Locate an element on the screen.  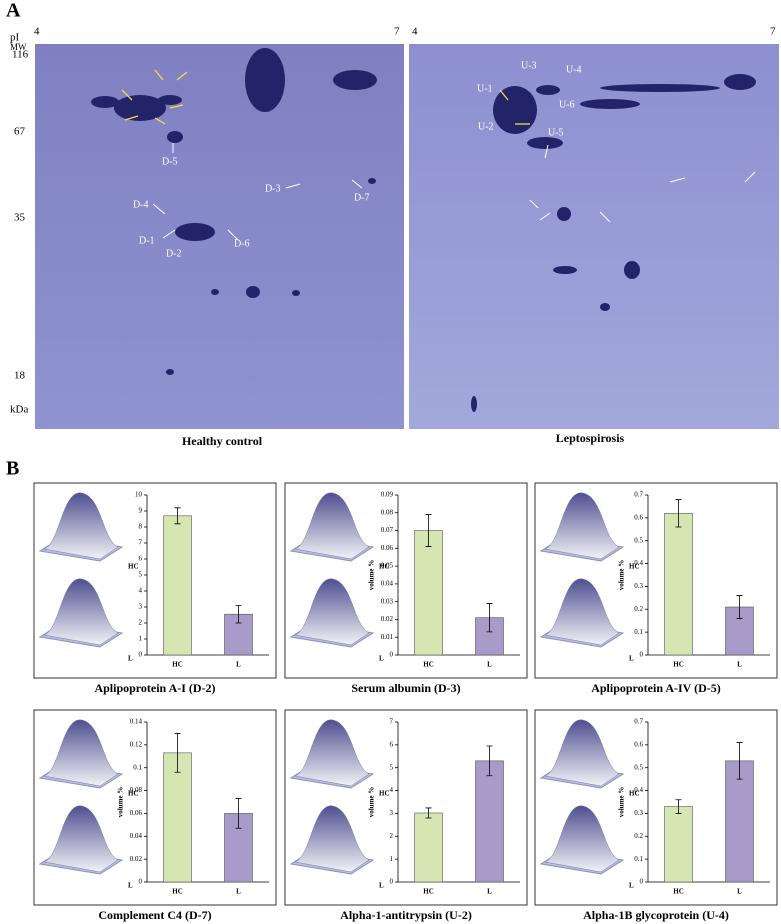
spot-label: D-4 is located at coordinates (141, 204).